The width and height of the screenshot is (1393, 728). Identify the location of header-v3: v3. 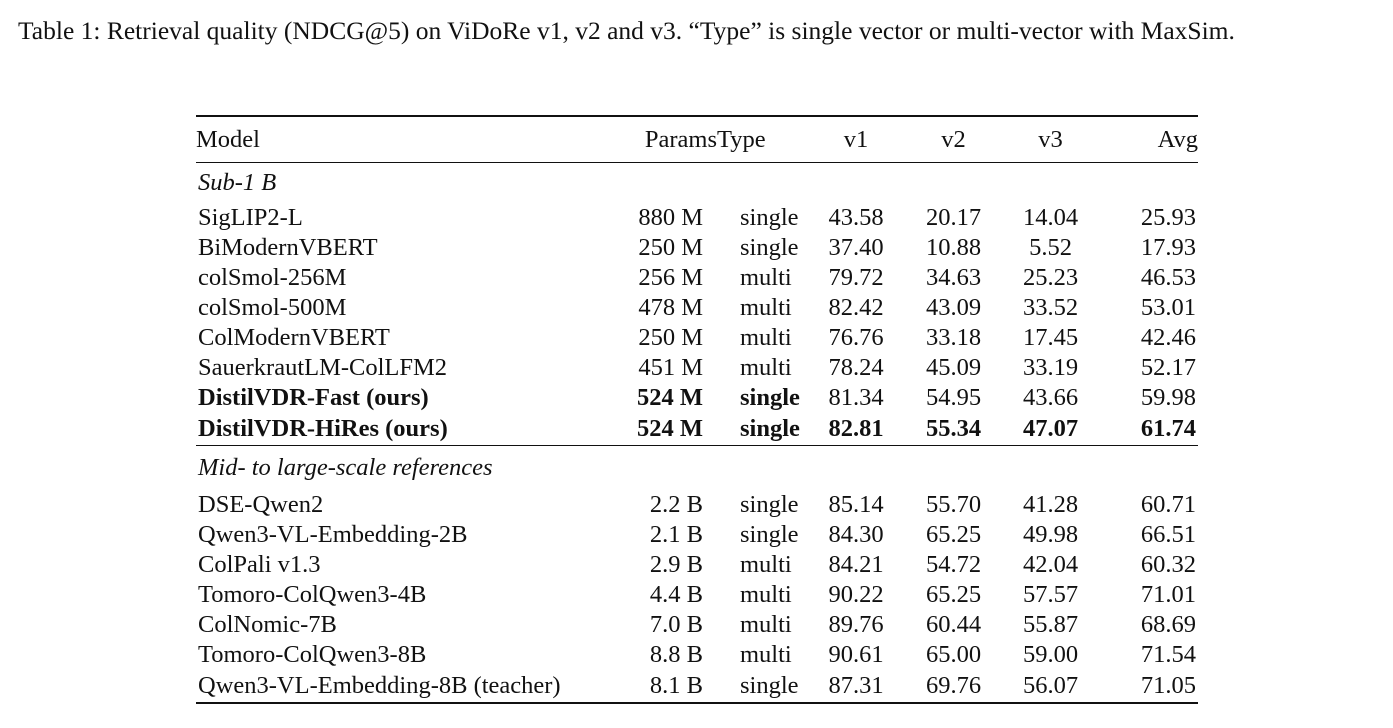
(1050, 139).